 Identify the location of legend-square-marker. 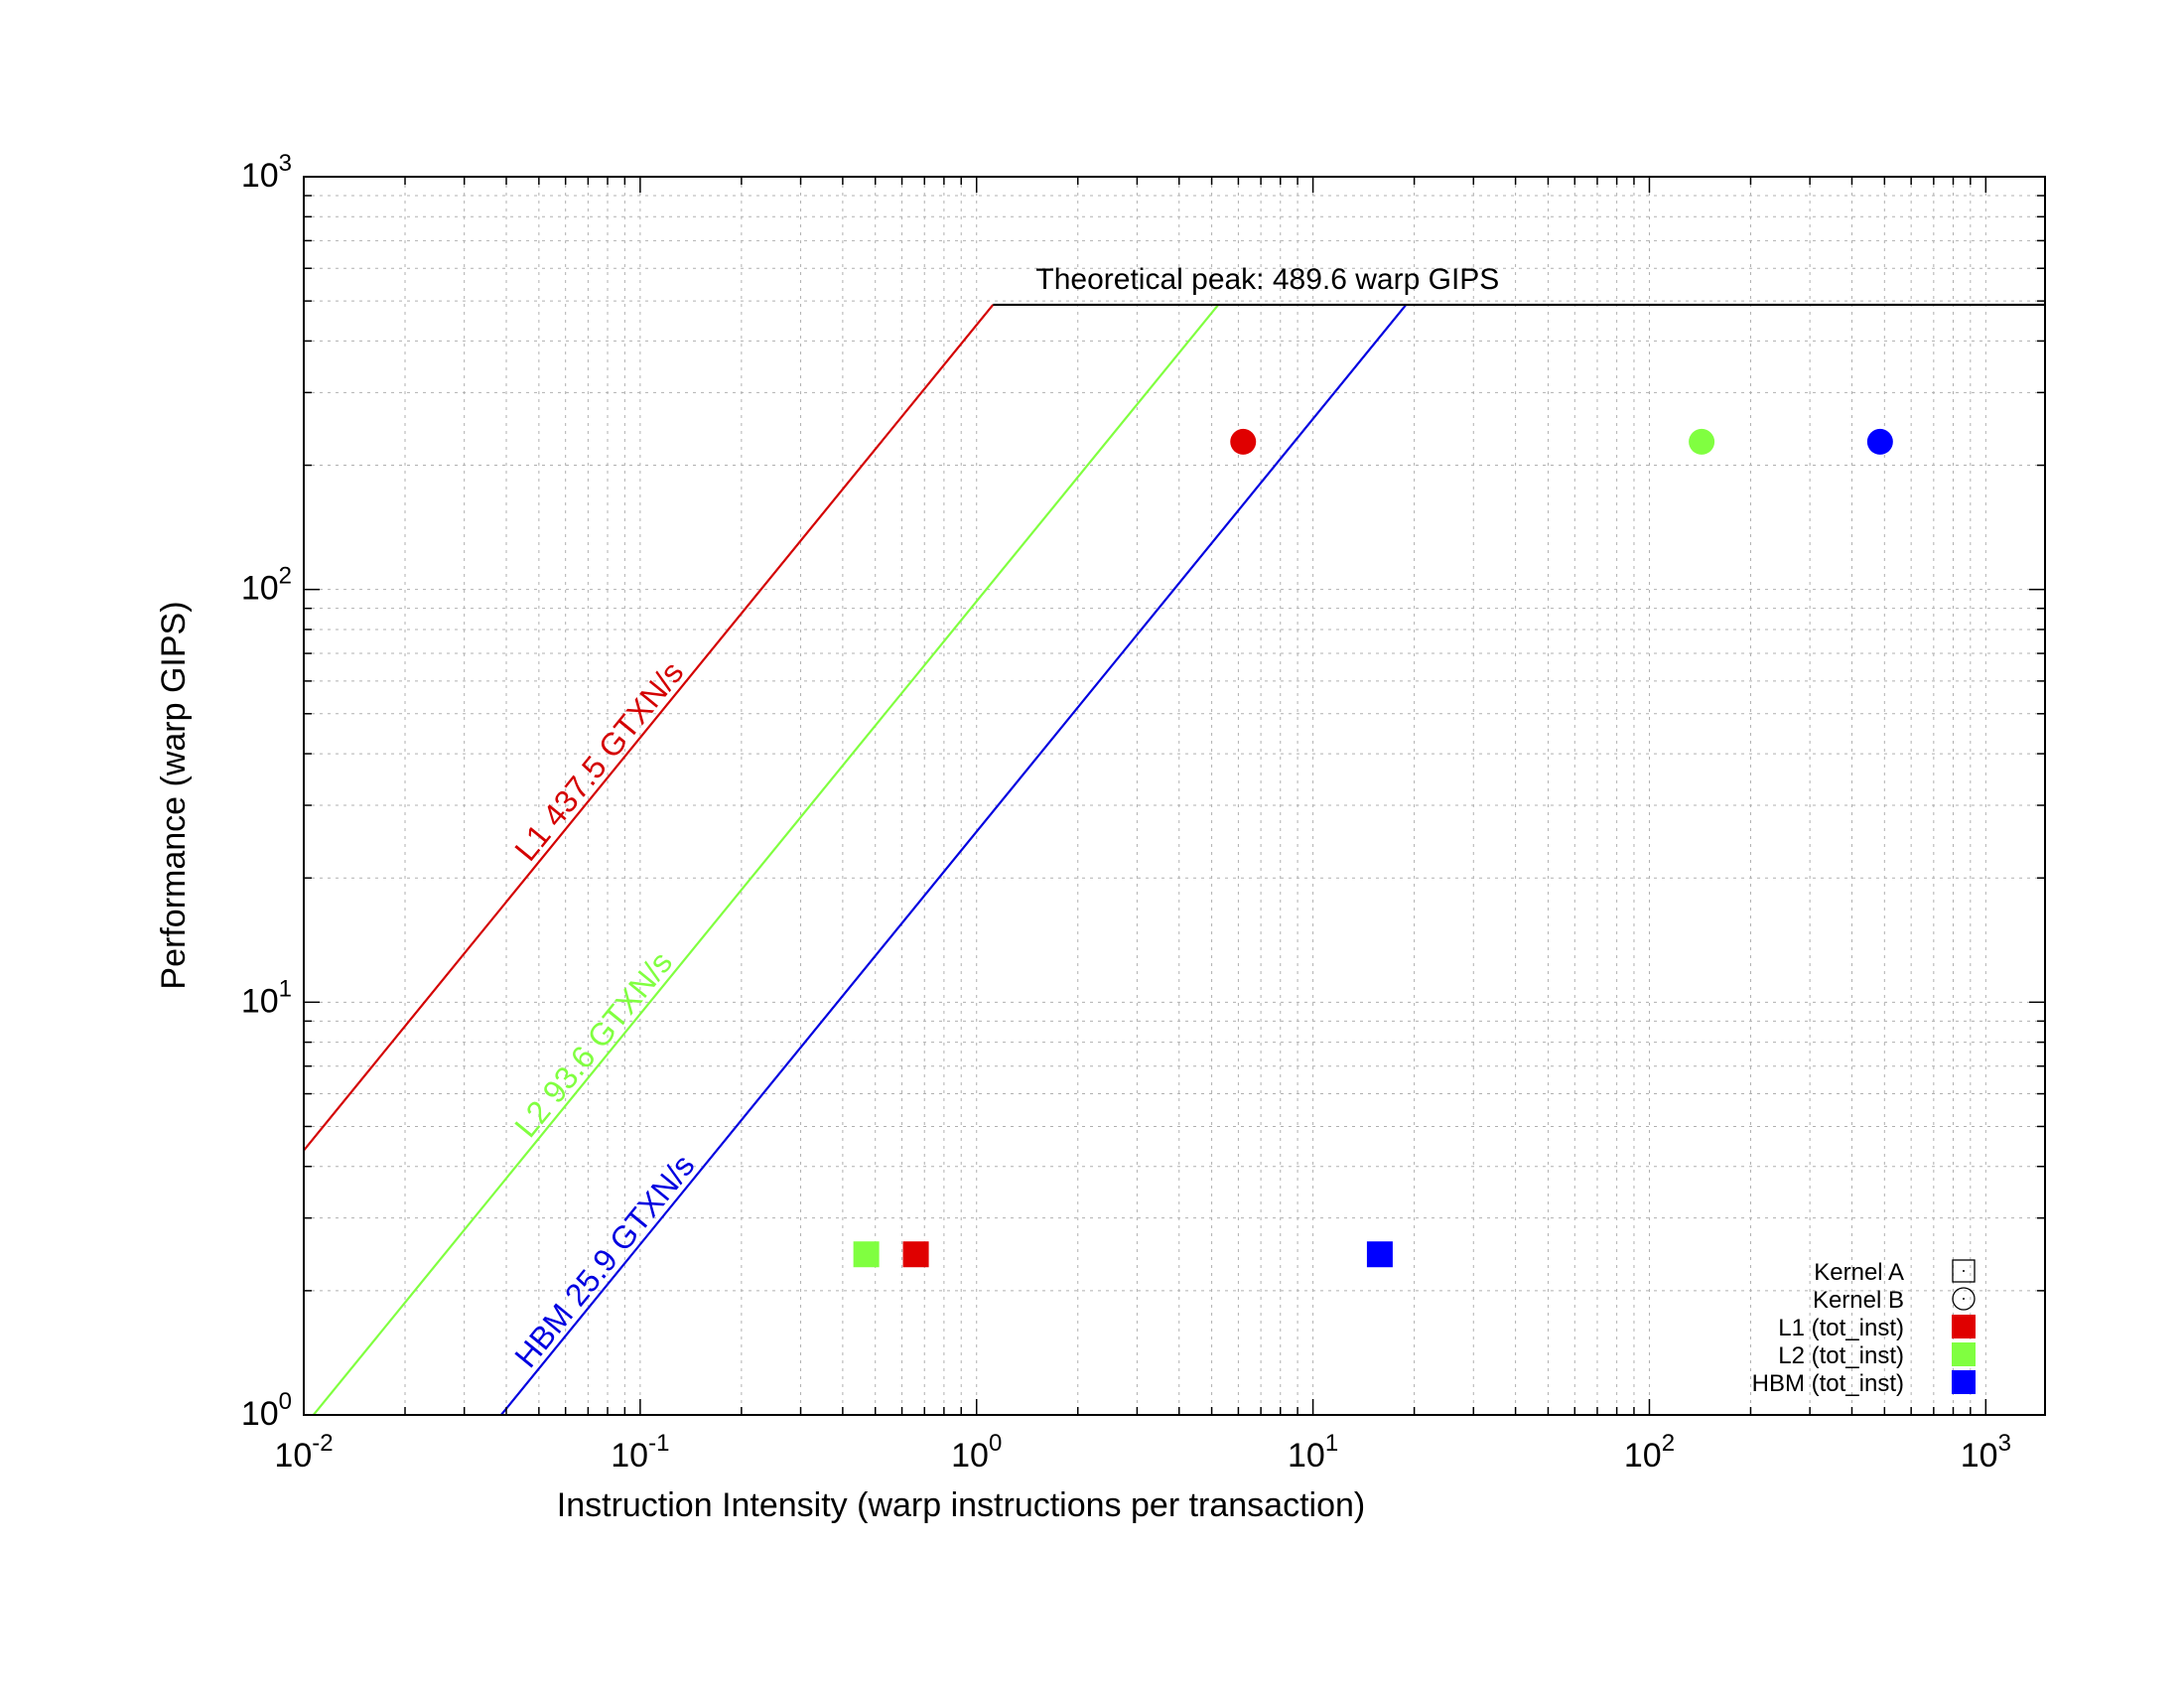
(1964, 1271).